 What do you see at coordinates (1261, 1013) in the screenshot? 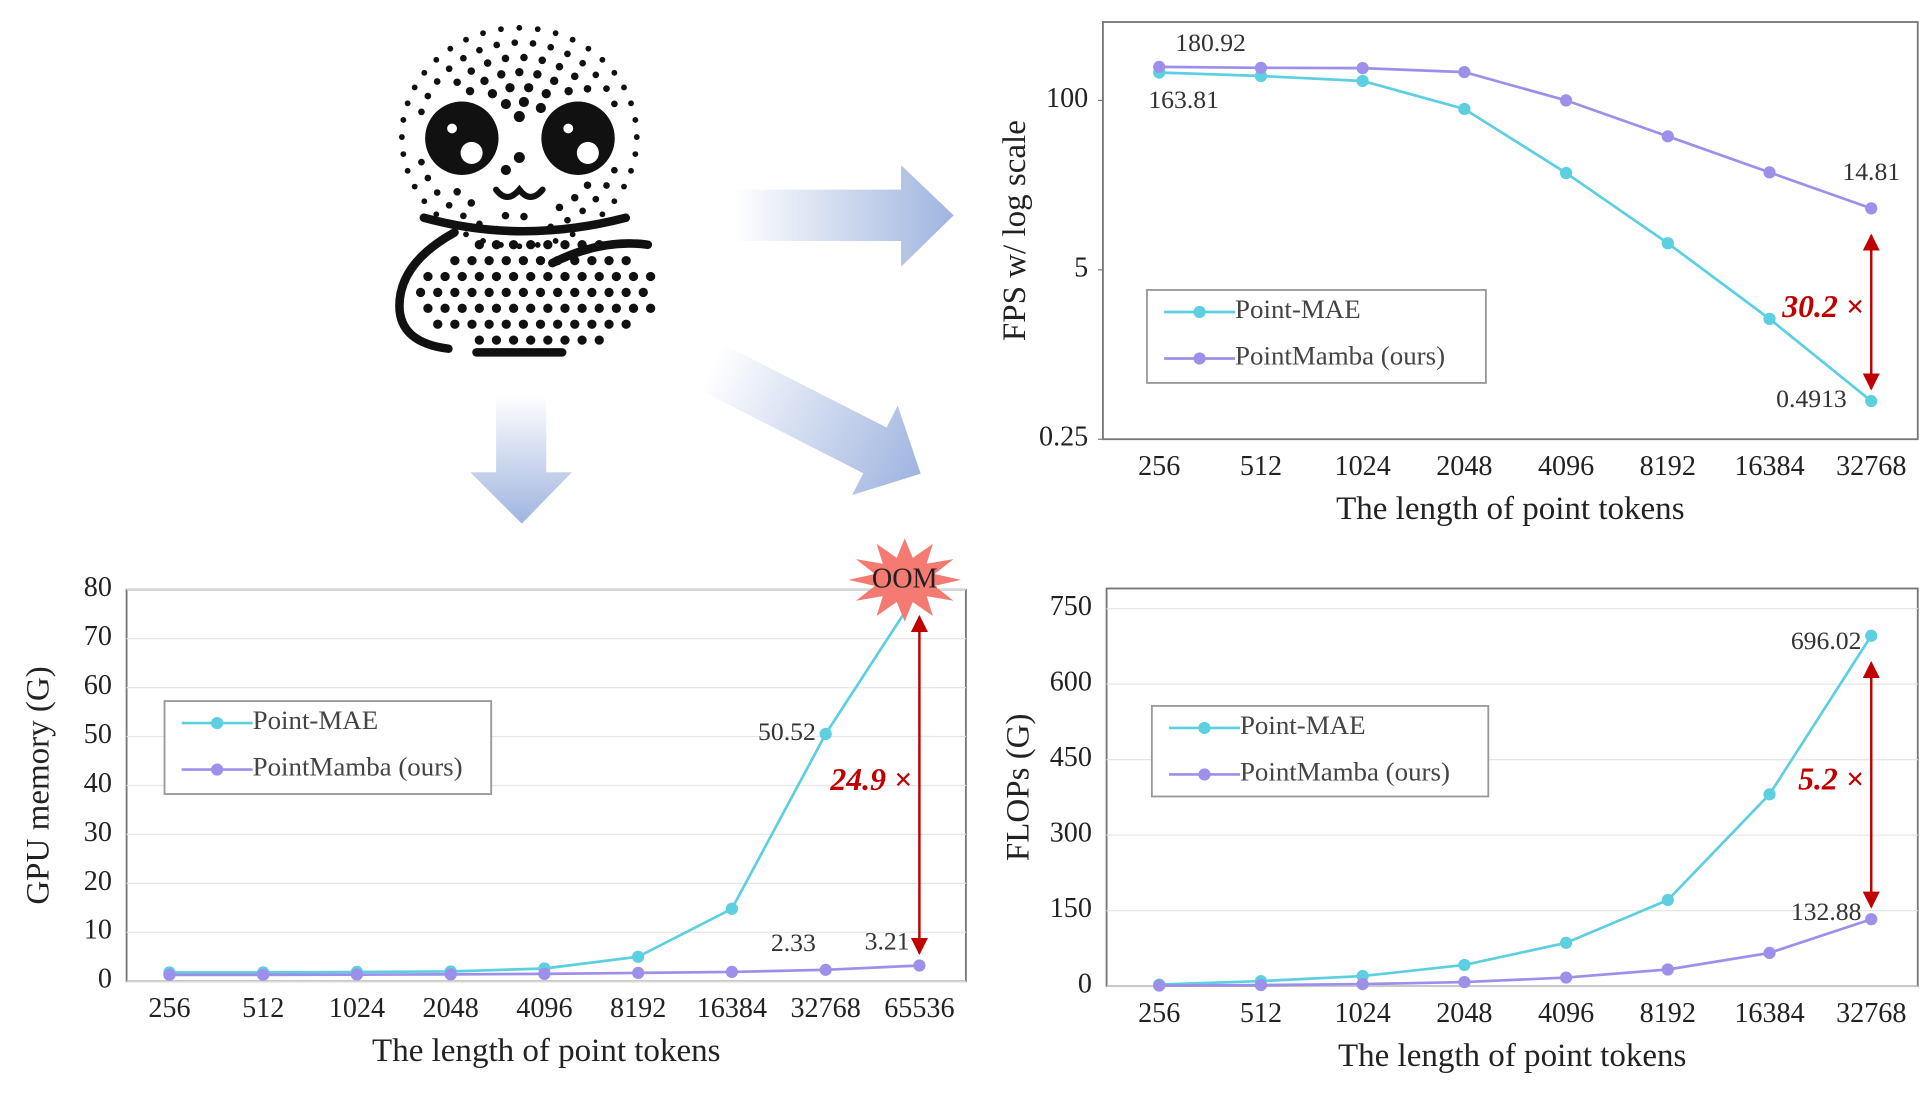
I see `x-tick-label: 512` at bounding box center [1261, 1013].